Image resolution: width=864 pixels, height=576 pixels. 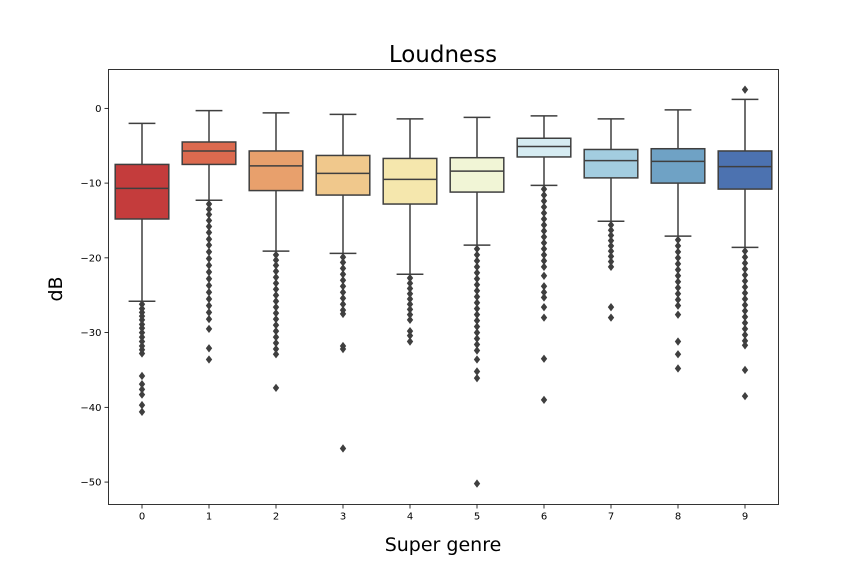 I want to click on chart-title: Loudness, so click(x=443, y=55).